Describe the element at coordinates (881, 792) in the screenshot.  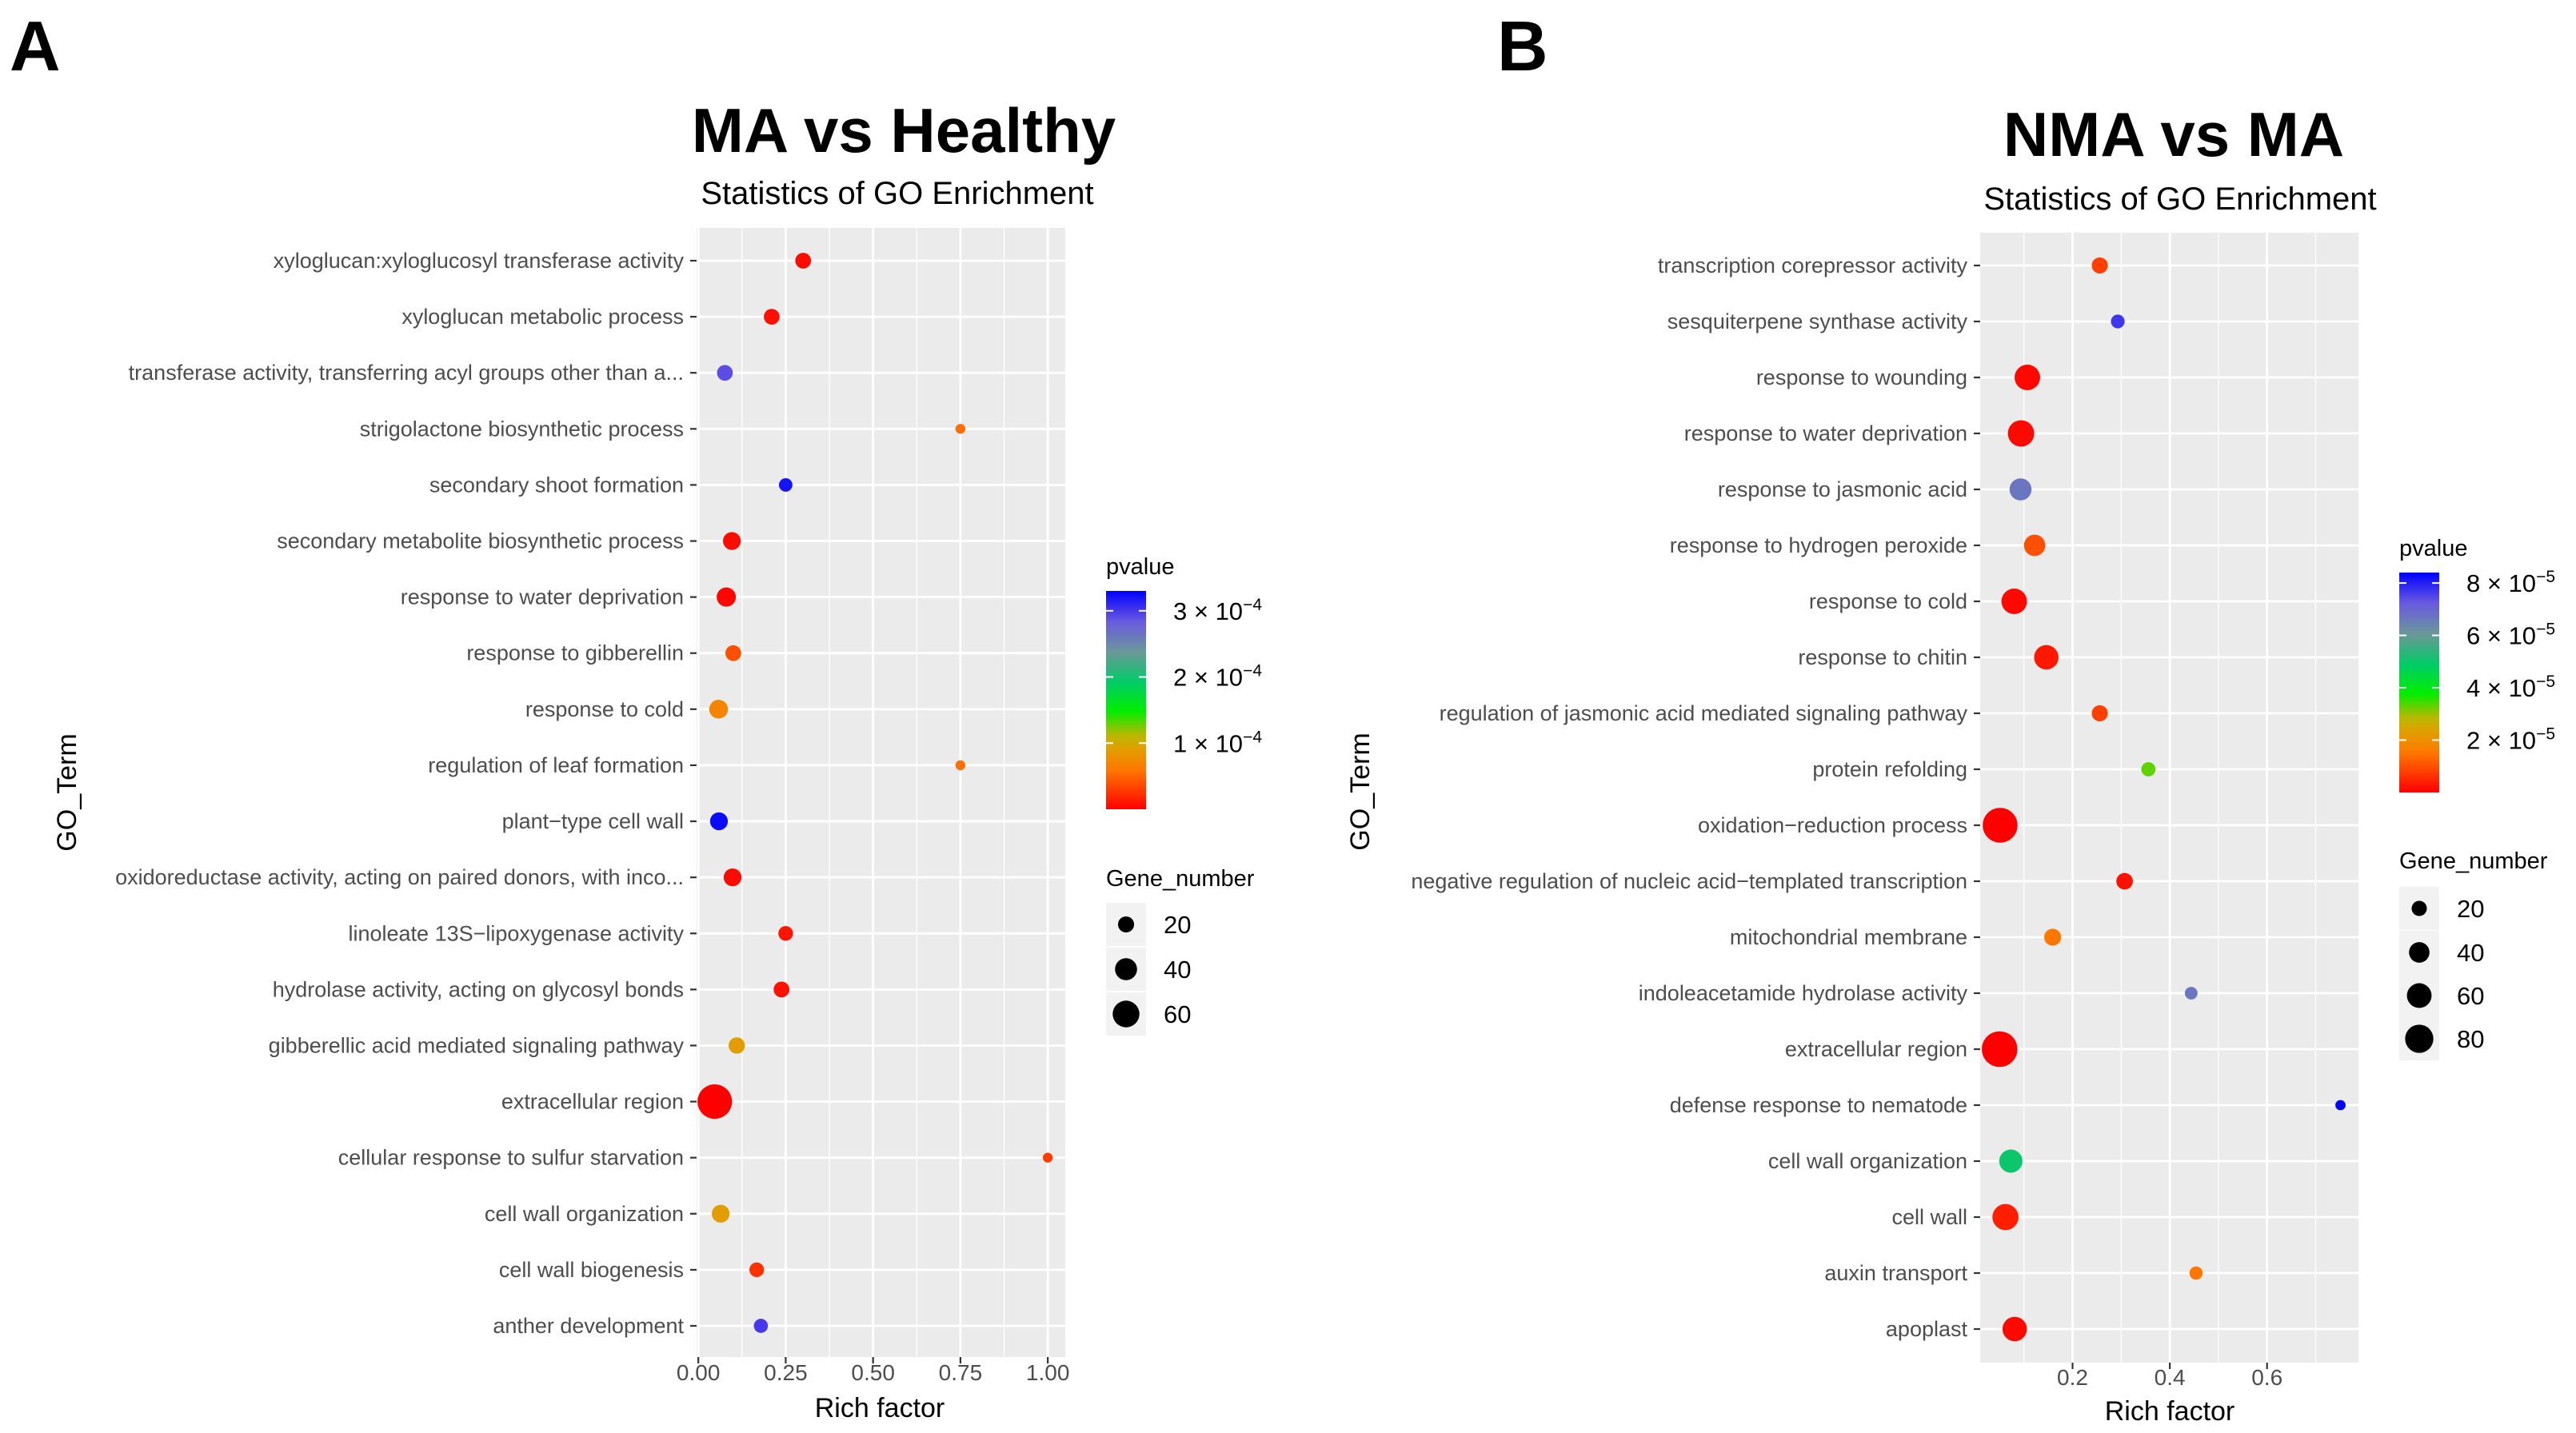
I see `plot-panel` at that location.